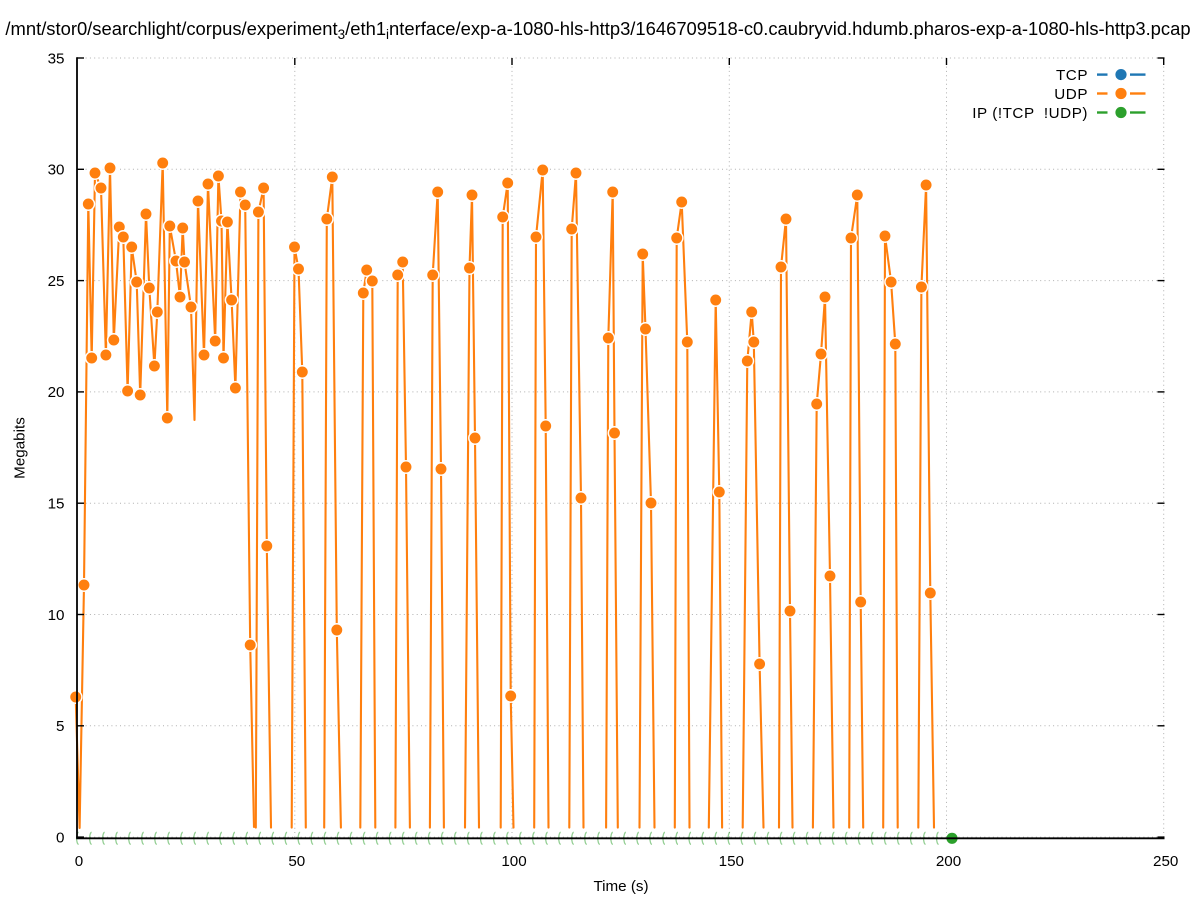 The height and width of the screenshot is (900, 1197). What do you see at coordinates (296, 861) in the screenshot?
I see `svg-text: 50` at bounding box center [296, 861].